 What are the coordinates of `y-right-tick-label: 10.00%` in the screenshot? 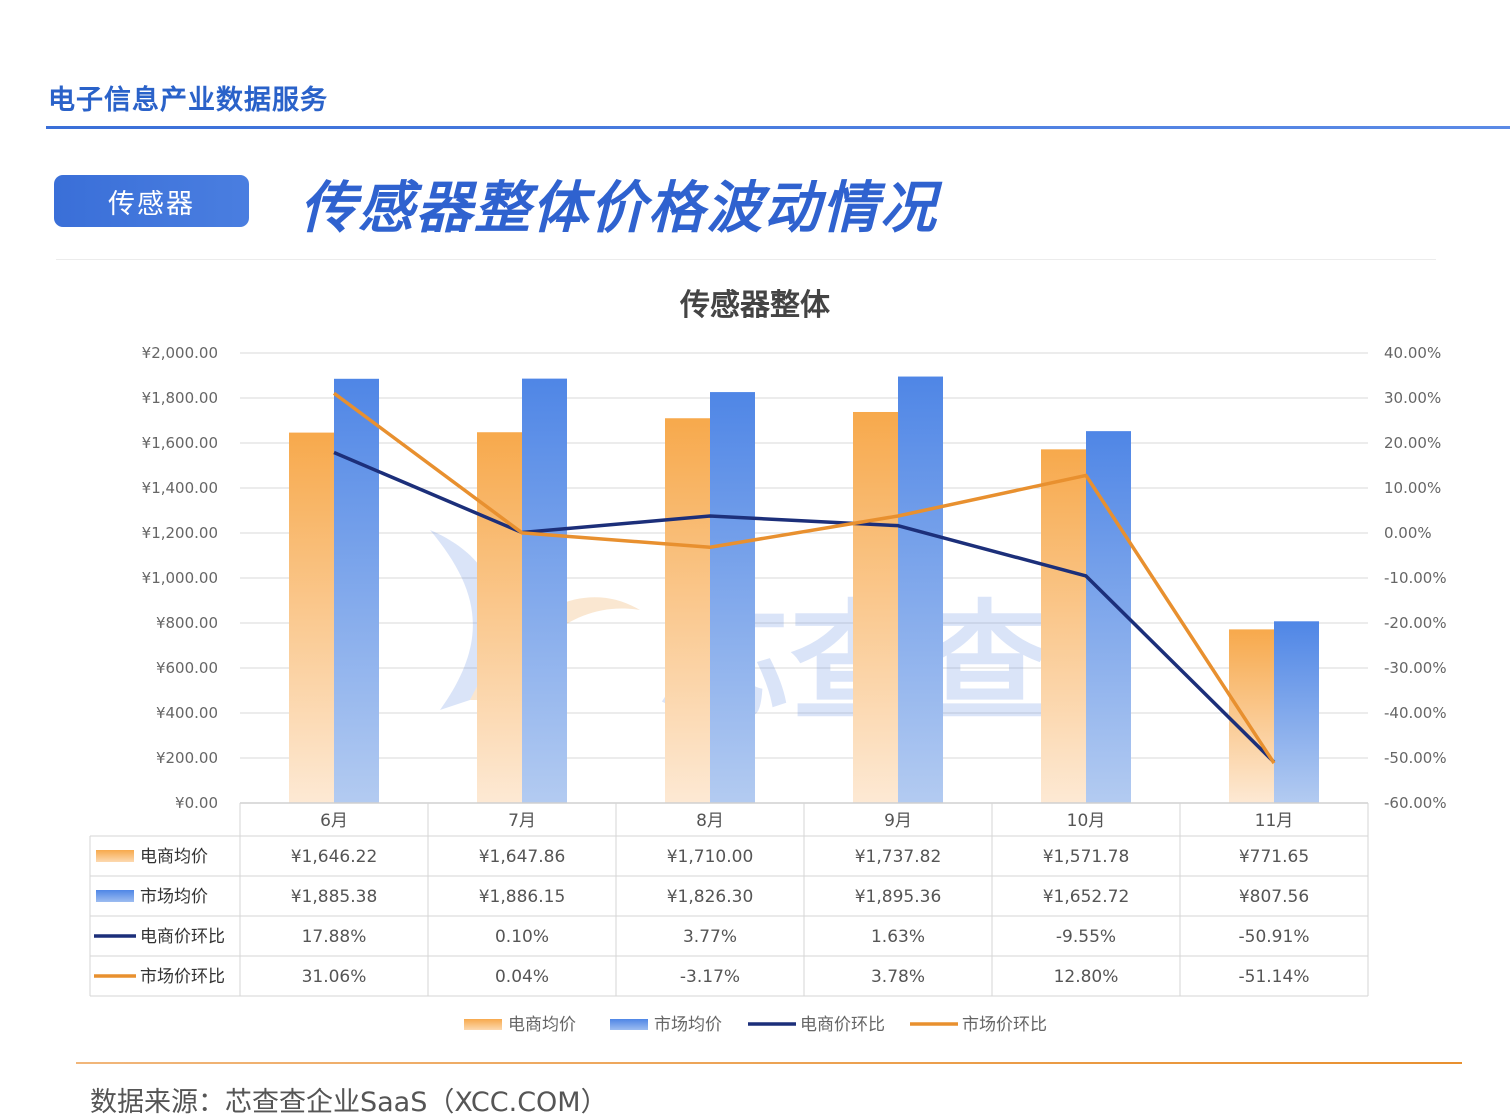 It's located at (1412, 488).